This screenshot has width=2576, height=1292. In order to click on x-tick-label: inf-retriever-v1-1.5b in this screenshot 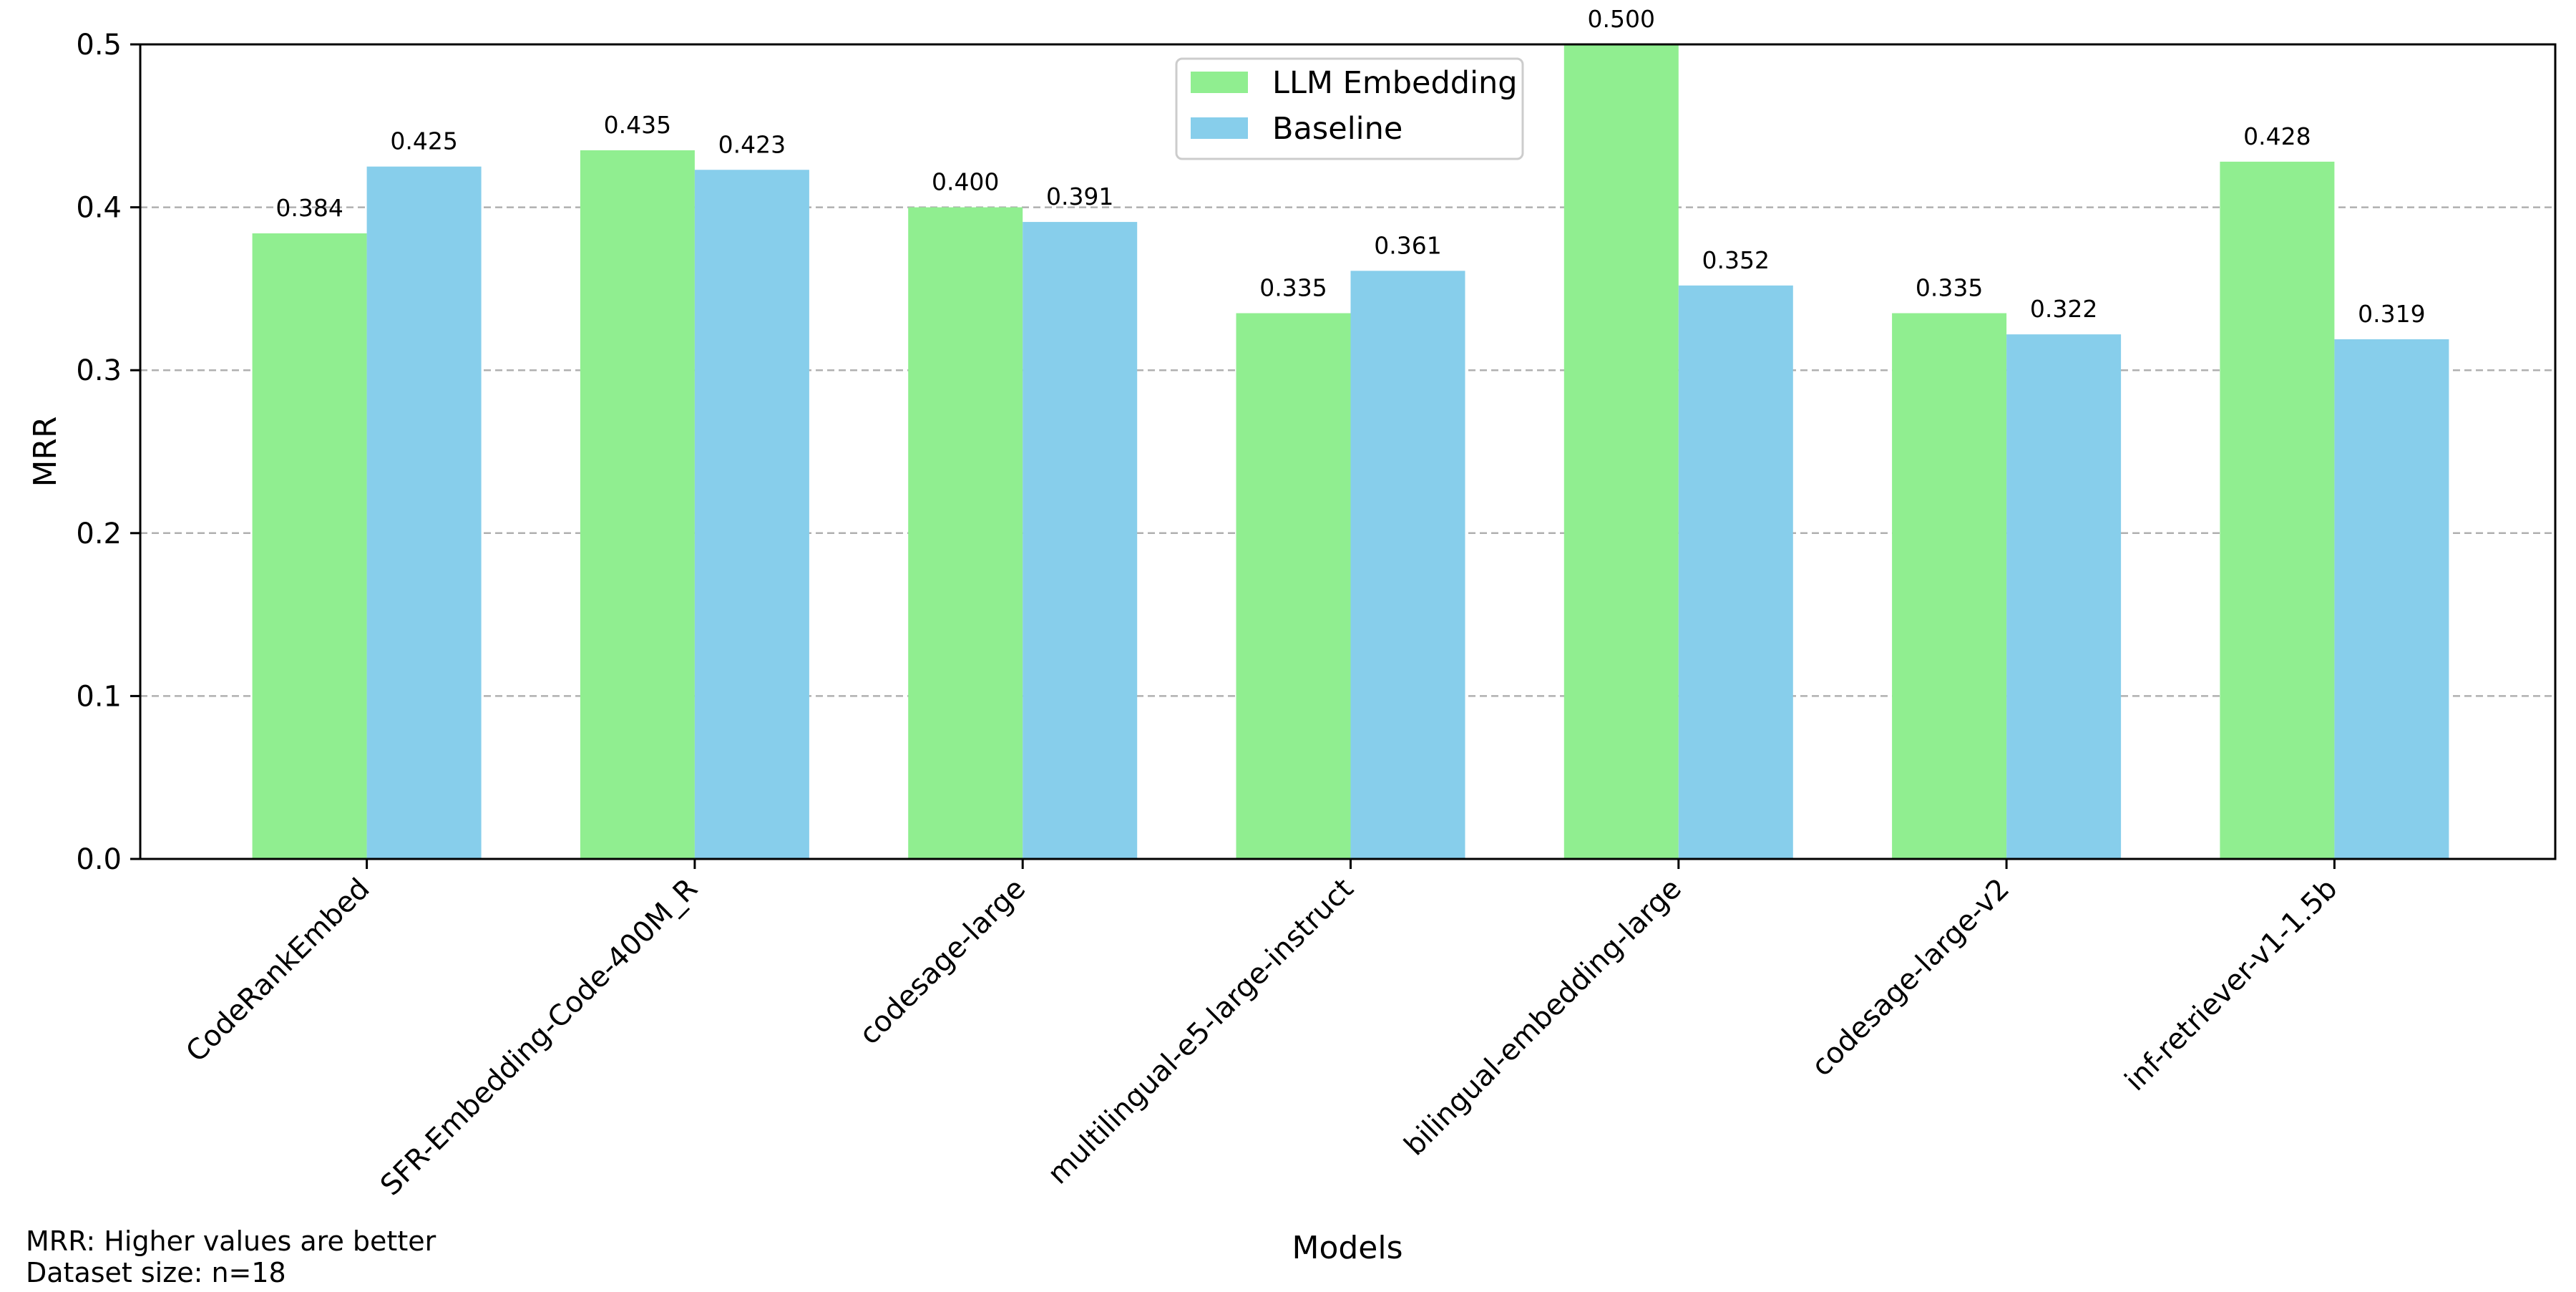, I will do `click(2231, 985)`.